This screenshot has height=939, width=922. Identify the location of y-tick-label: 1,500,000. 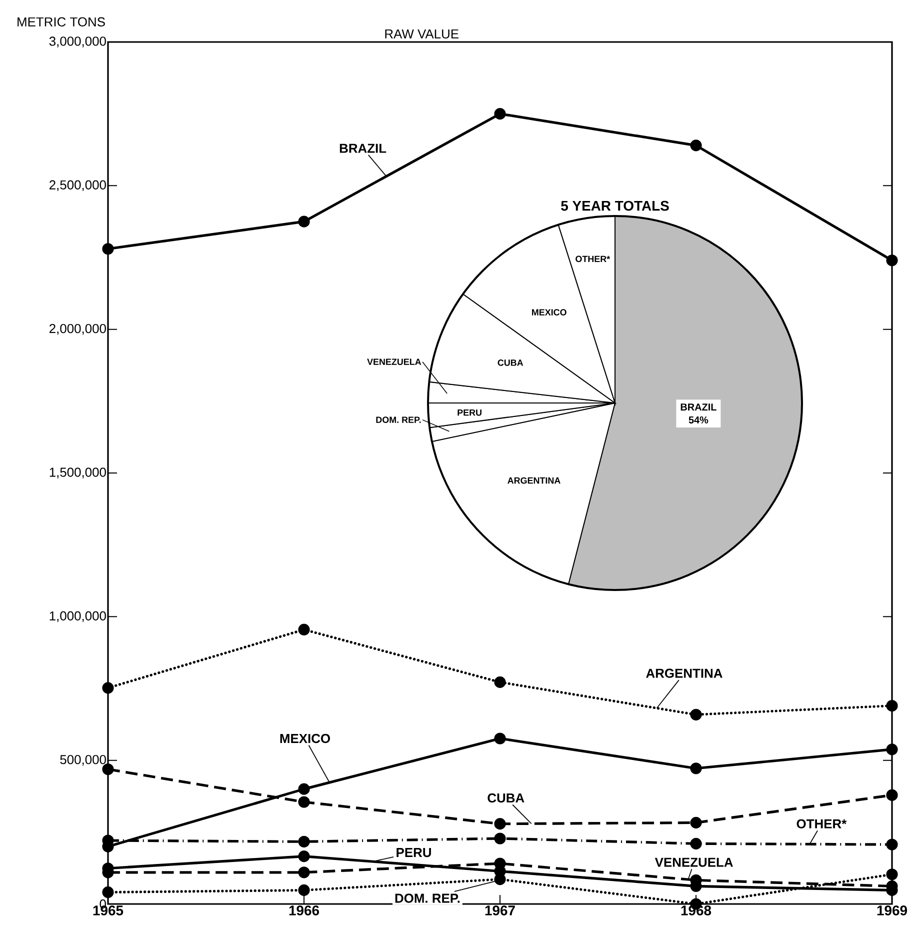
(78, 473).